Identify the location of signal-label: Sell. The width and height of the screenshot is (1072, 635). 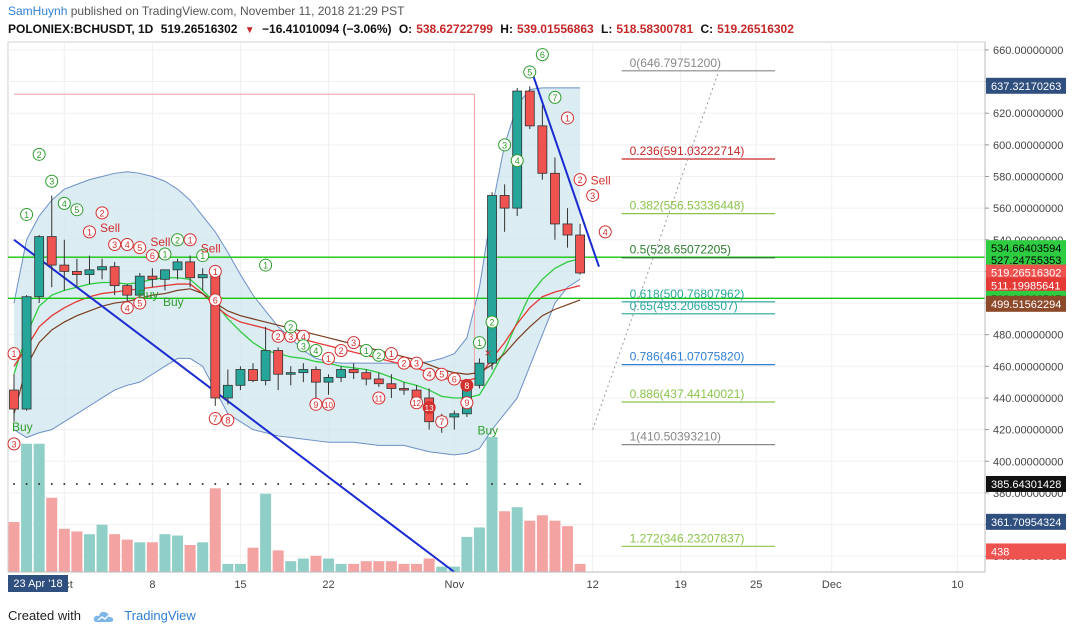
(211, 248).